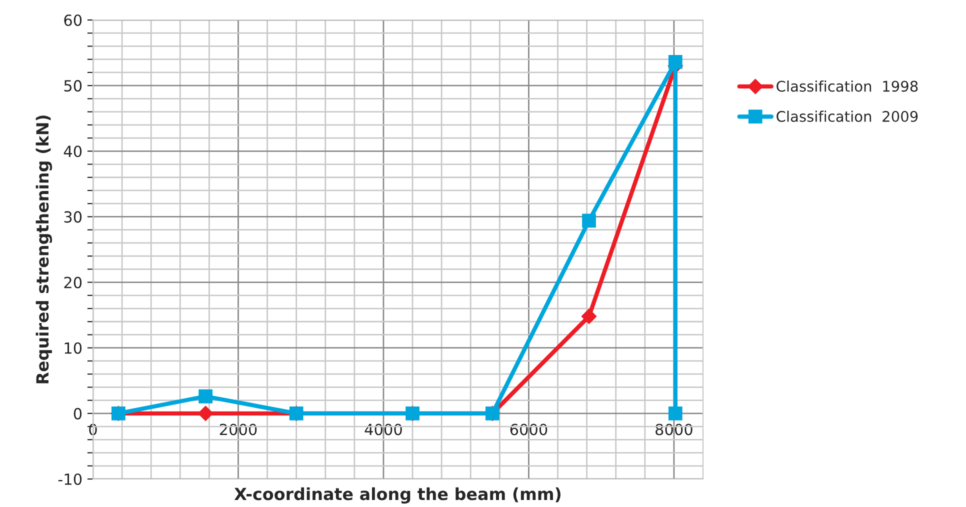 The image size is (966, 507). I want to click on y-tick-label: 50, so click(73, 86).